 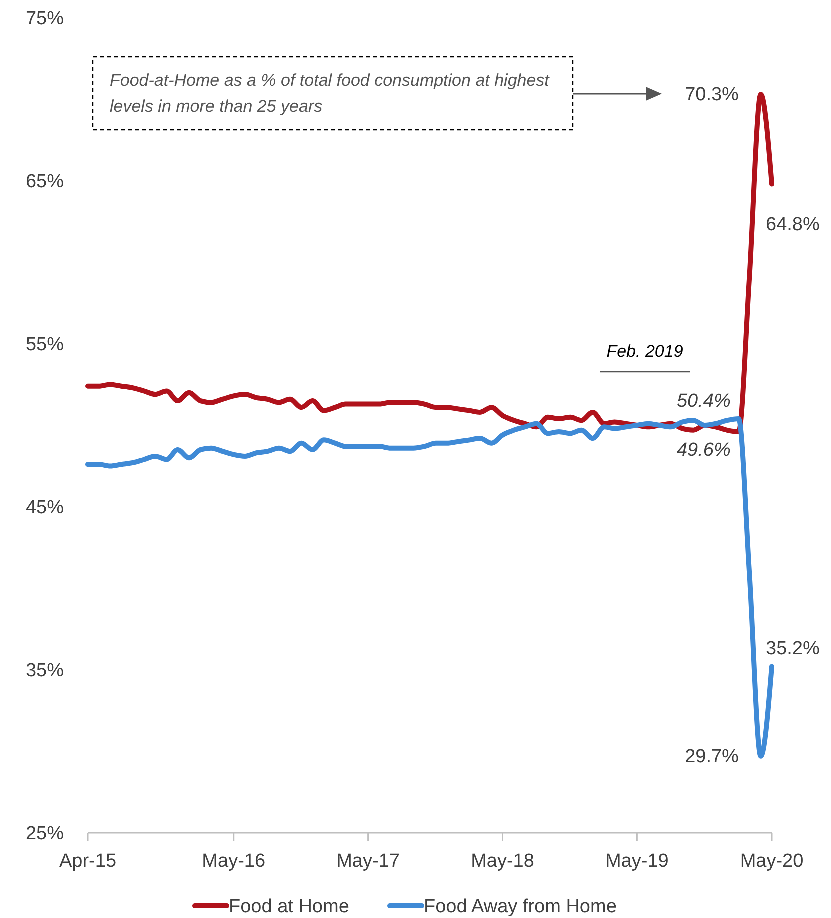 I want to click on y-tick-label: 65%, so click(x=45, y=182).